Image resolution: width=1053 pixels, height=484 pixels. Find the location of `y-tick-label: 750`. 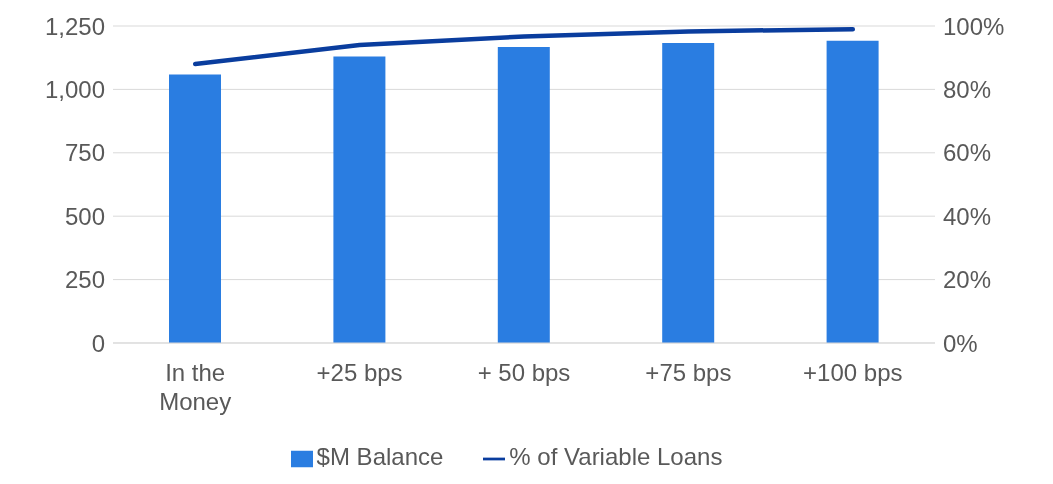

y-tick-label: 750 is located at coordinates (84, 153).